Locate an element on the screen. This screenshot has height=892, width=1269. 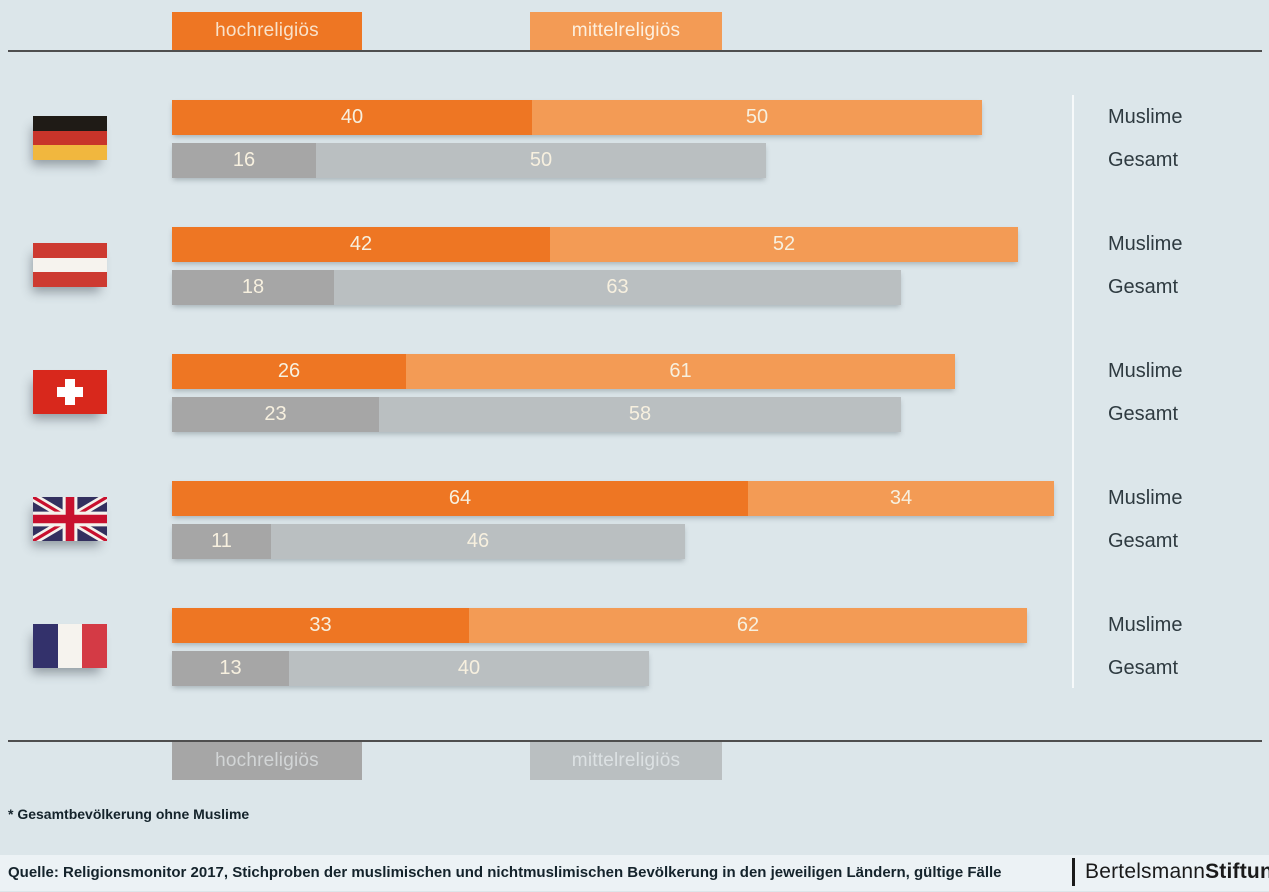
muslime-bar: 64 34 is located at coordinates (613, 498).